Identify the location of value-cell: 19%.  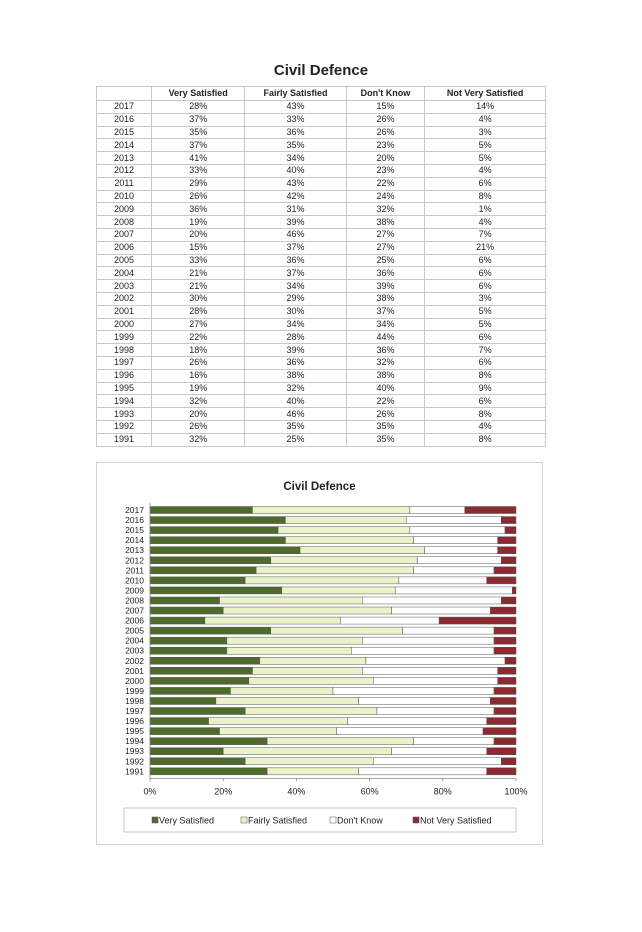
(198, 388).